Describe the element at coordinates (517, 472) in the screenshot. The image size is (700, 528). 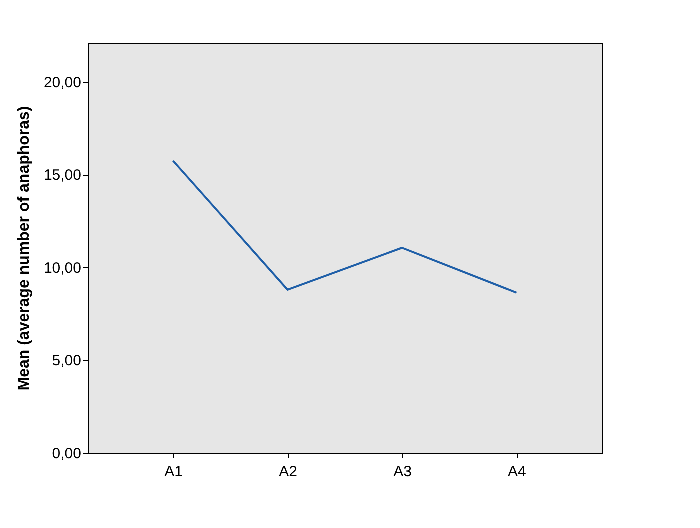
I see `x-tick-label: A4` at that location.